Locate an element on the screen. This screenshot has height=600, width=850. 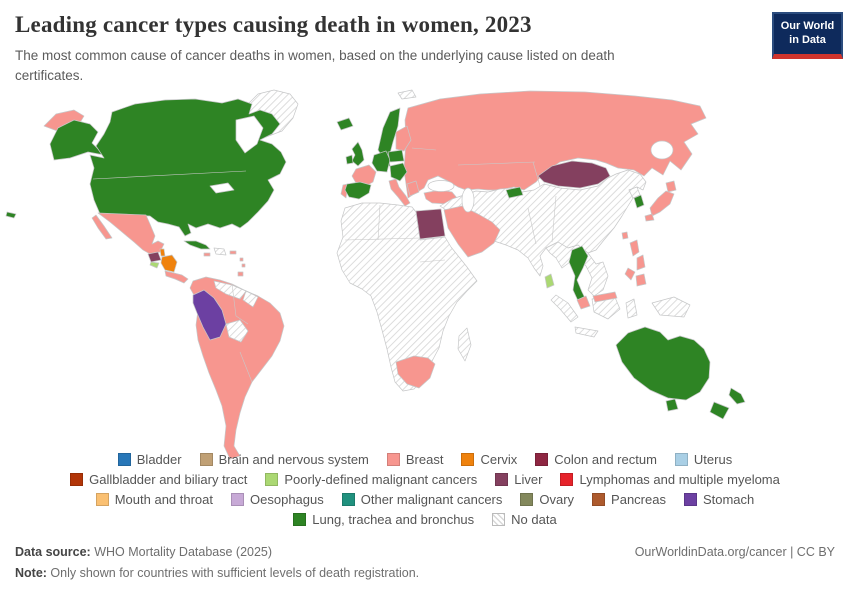
map-region-asia-nodata is located at coordinates (543, 223).